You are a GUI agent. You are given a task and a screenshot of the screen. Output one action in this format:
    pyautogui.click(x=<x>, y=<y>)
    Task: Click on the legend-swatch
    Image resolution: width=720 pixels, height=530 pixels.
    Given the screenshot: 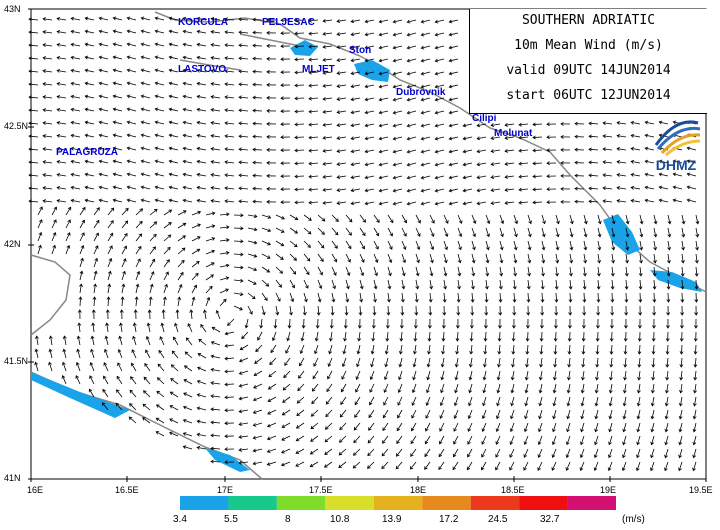 What is the action you would take?
    pyautogui.click(x=495, y=503)
    